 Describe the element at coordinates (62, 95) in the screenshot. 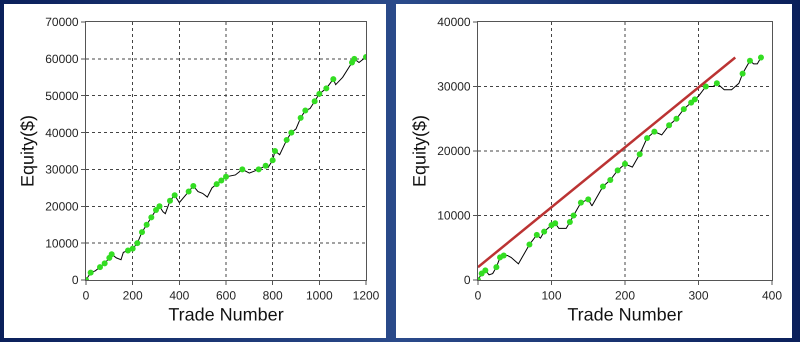

I see `y-tick-label: 50000` at that location.